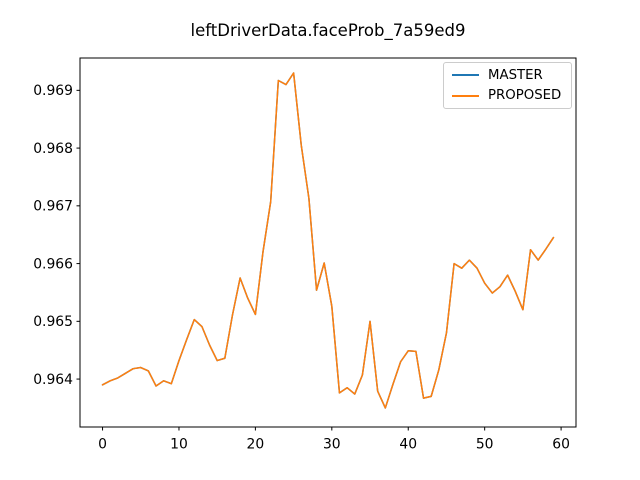  What do you see at coordinates (465, 75) in the screenshot?
I see `legend-line-sample-master` at bounding box center [465, 75].